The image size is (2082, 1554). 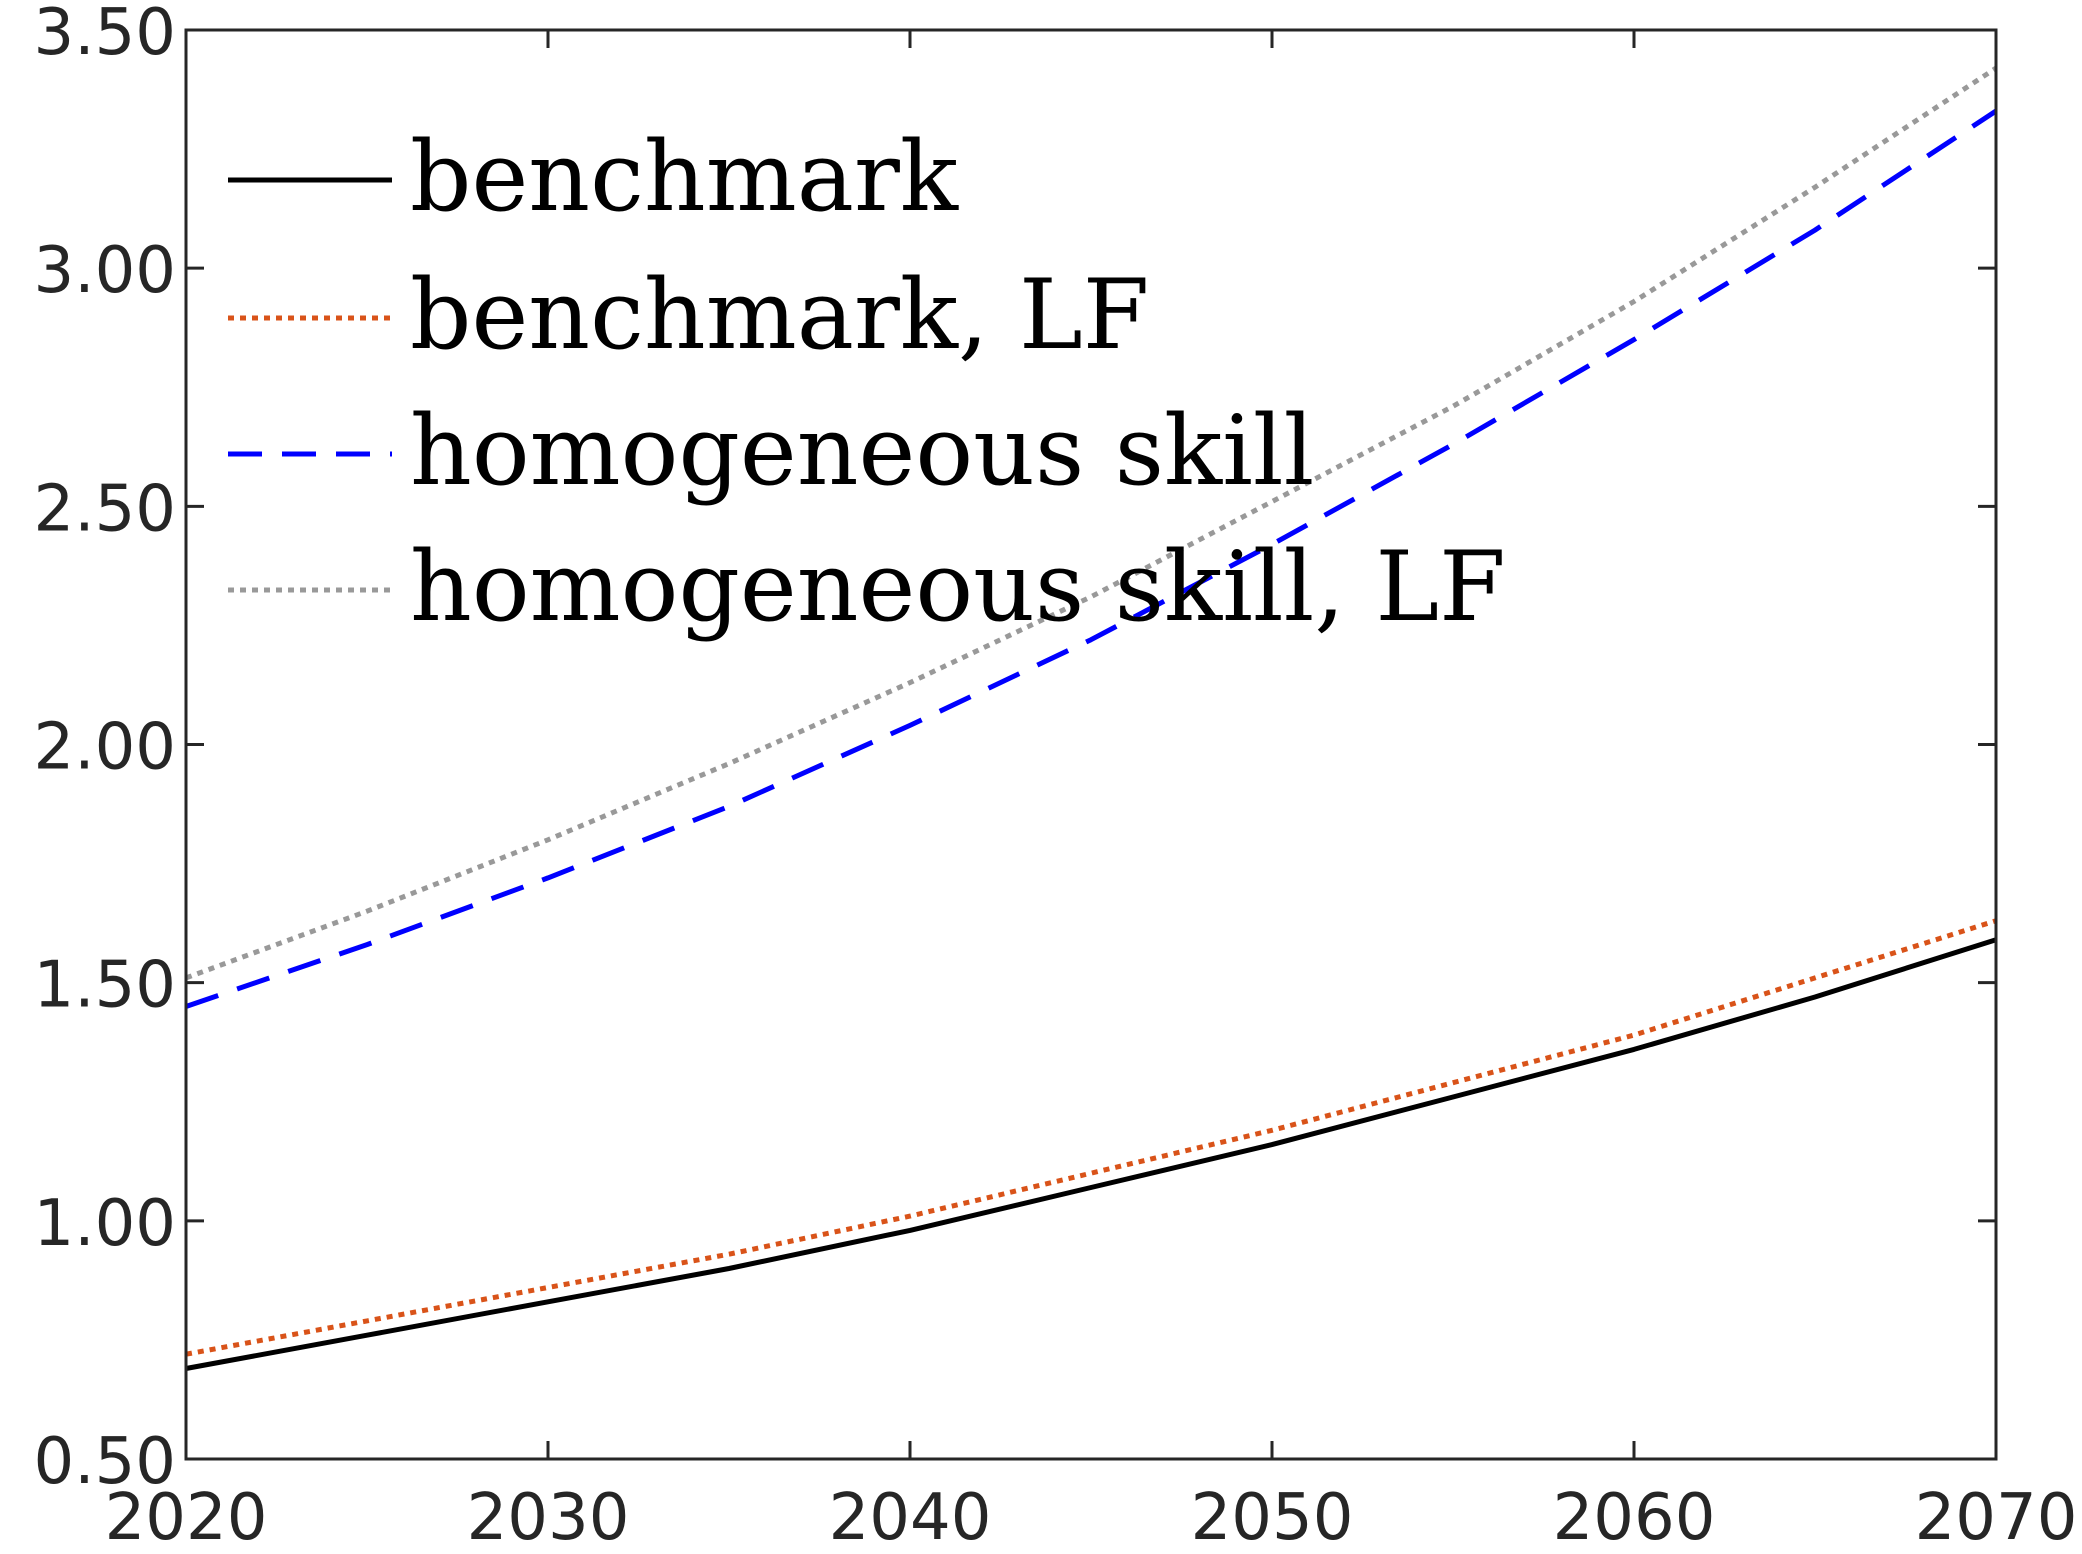 I want to click on y-tick-label: 3.50, so click(x=105, y=35).